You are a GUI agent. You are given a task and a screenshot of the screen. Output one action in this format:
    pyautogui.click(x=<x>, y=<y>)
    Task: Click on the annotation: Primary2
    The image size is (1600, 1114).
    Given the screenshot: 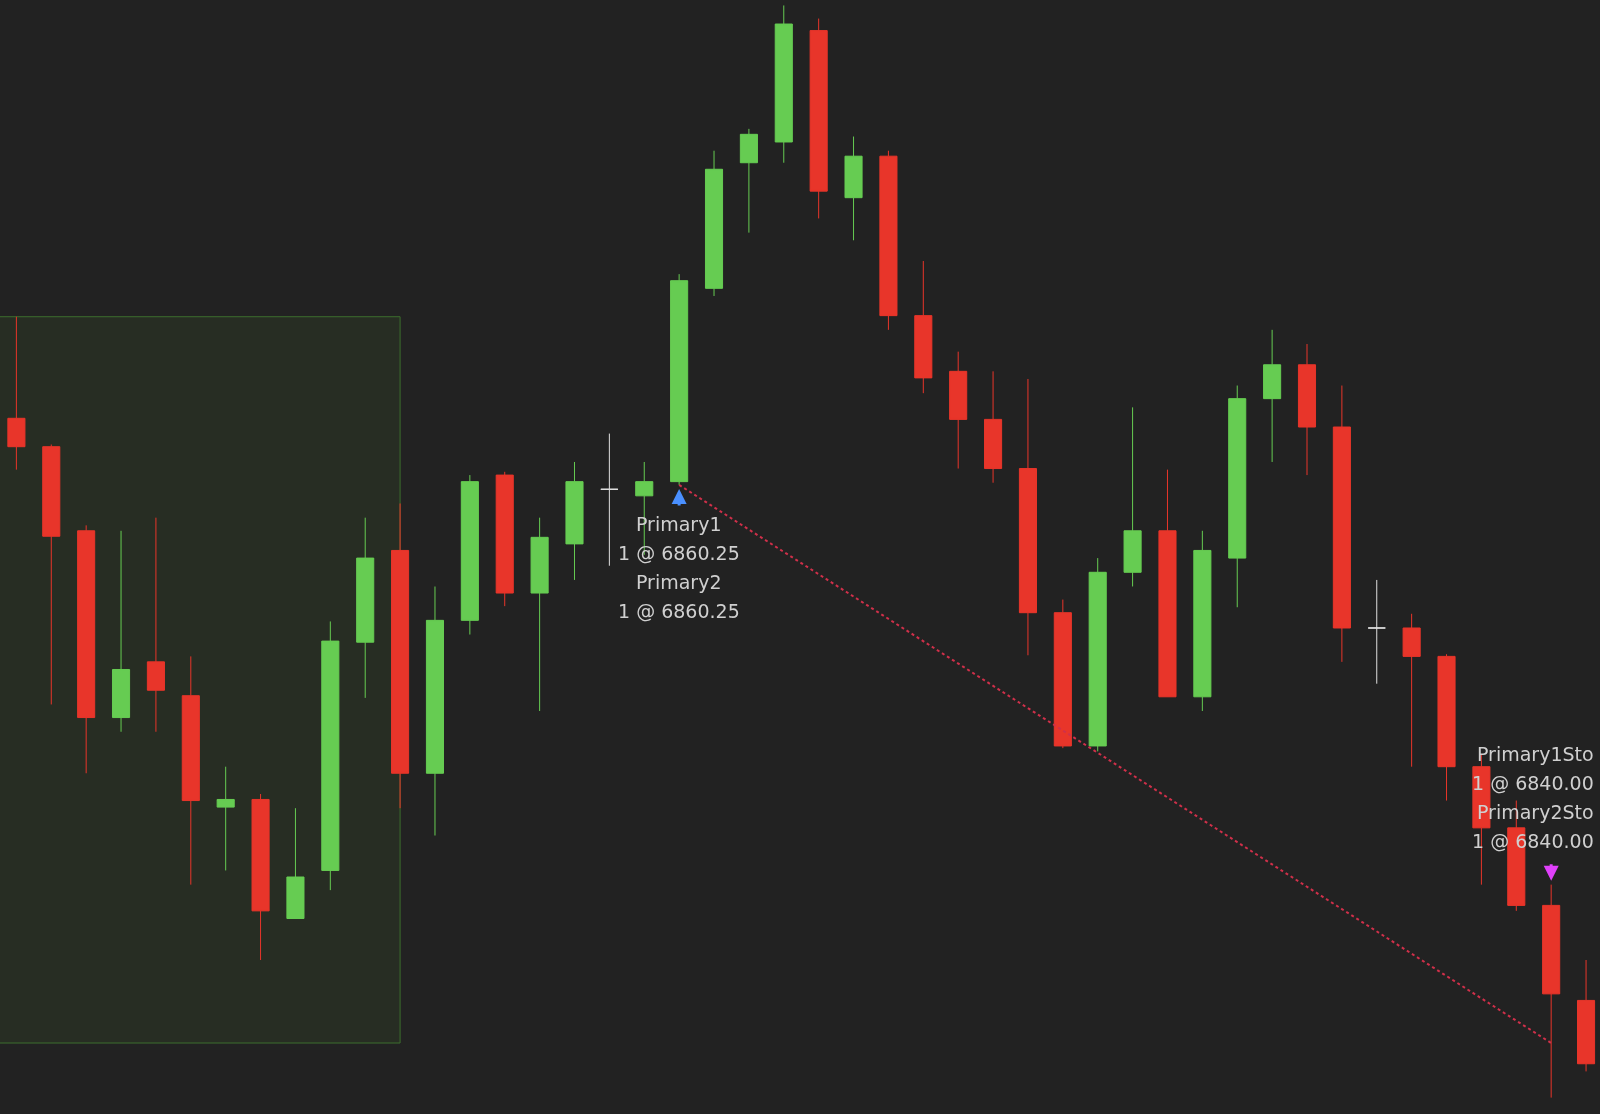 What is the action you would take?
    pyautogui.click(x=679, y=582)
    